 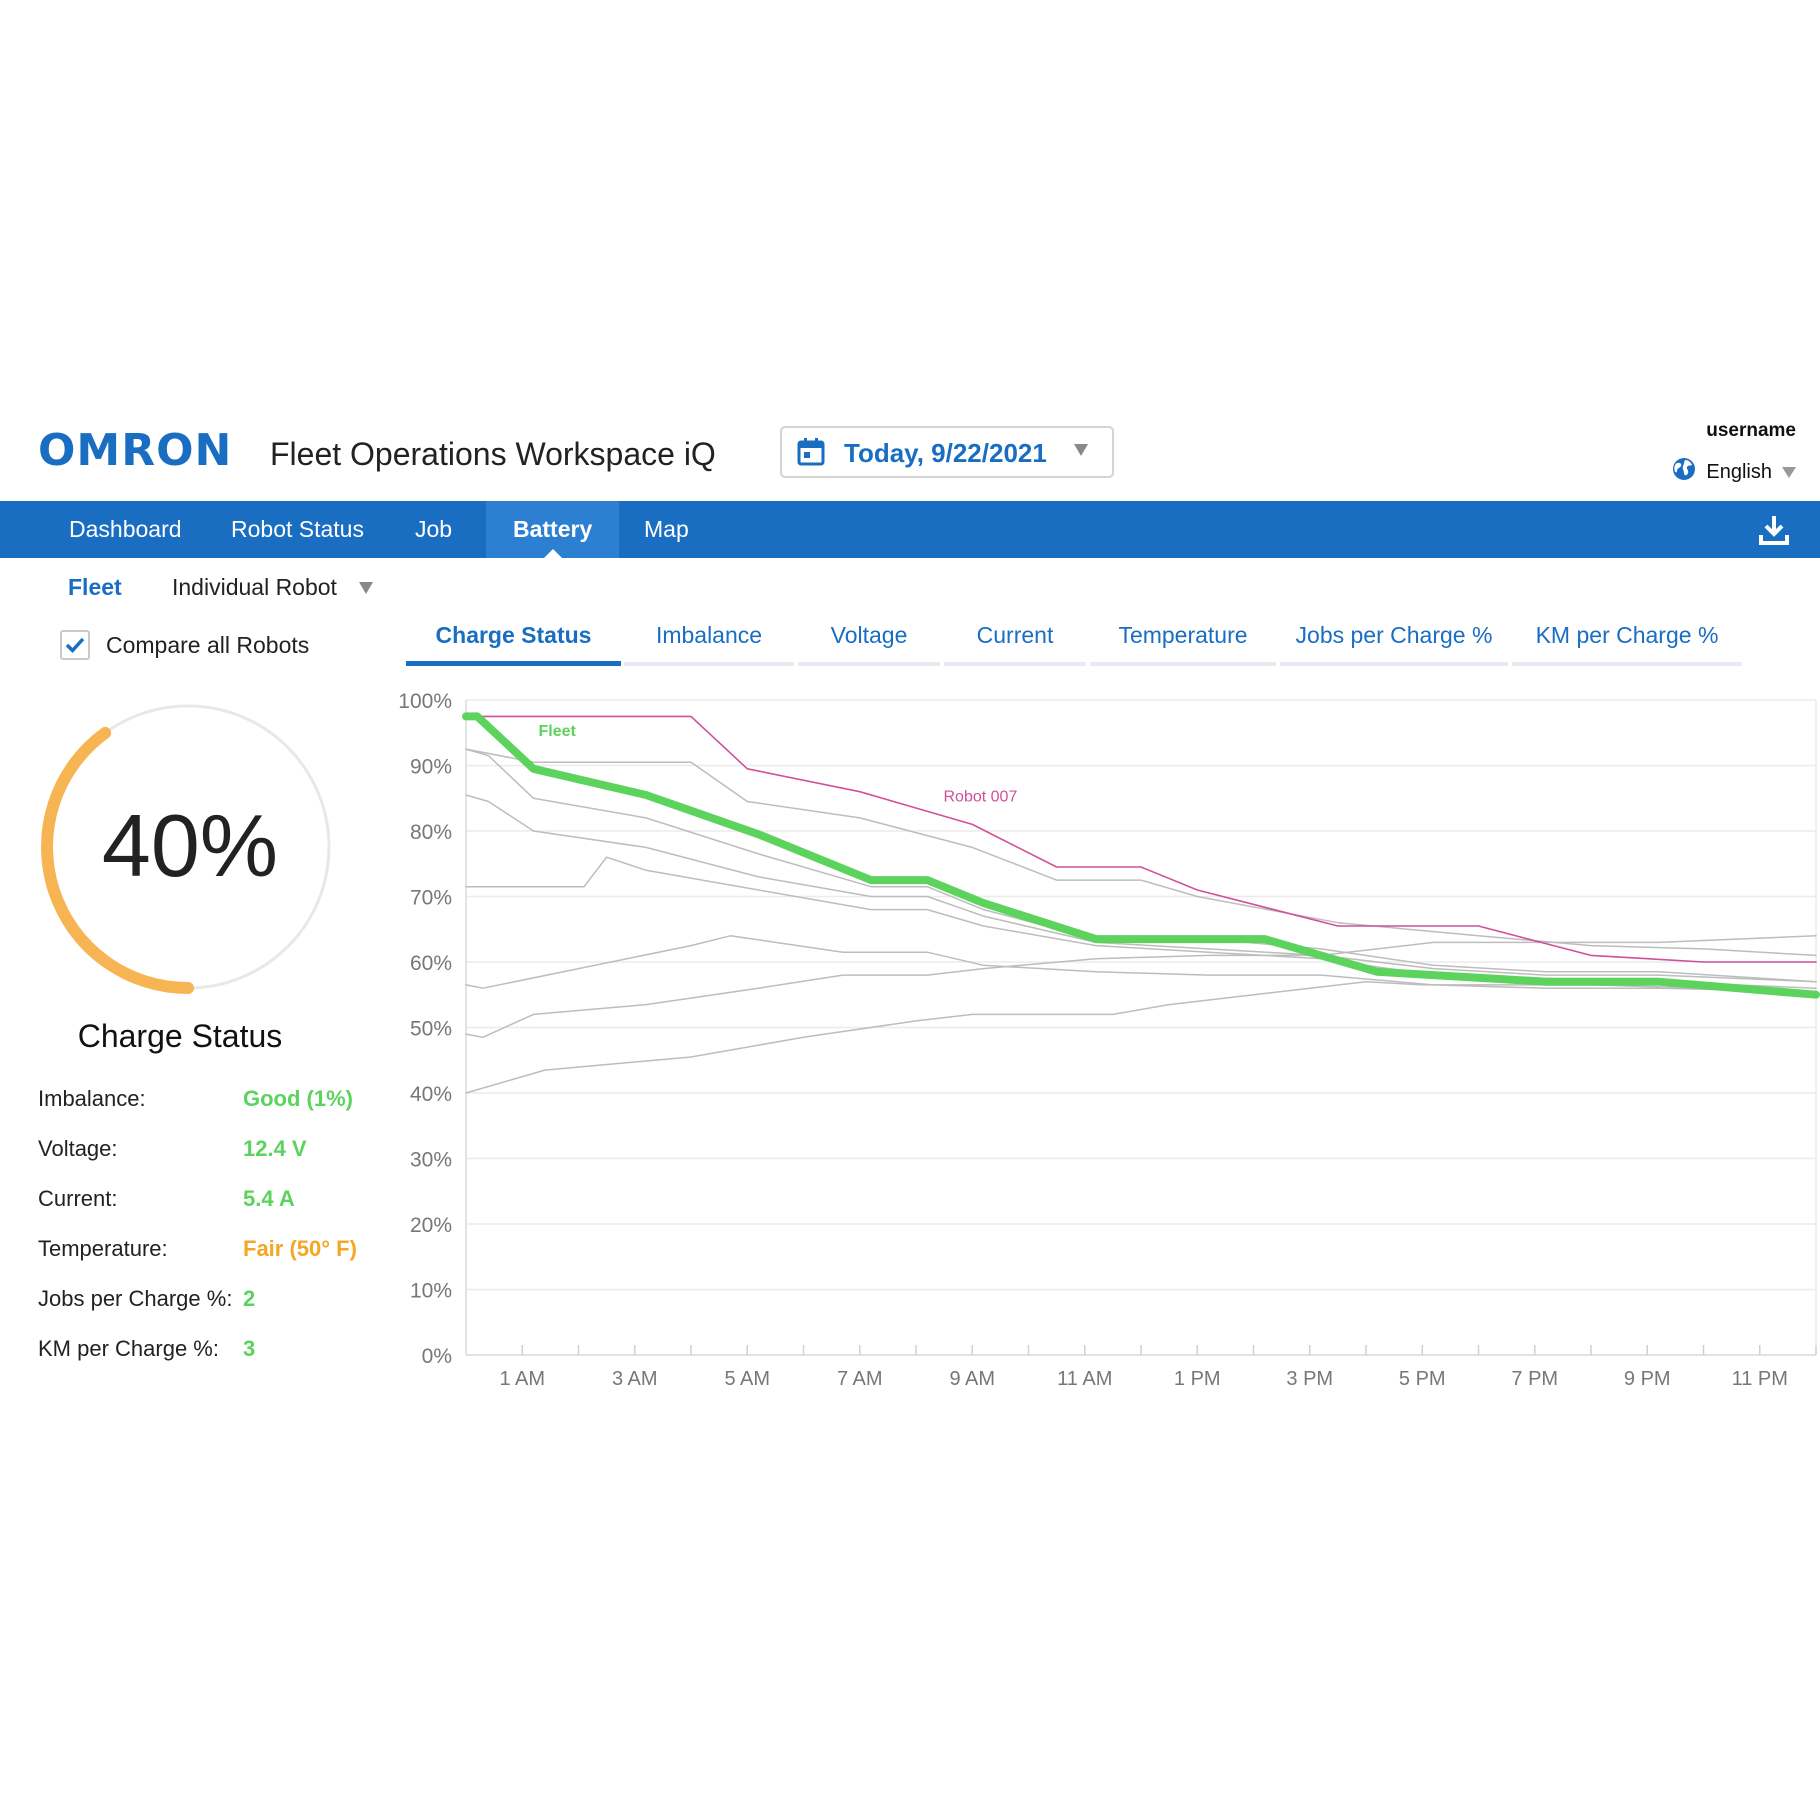 I want to click on stat-current-value: 5.4 A, so click(x=269, y=1198).